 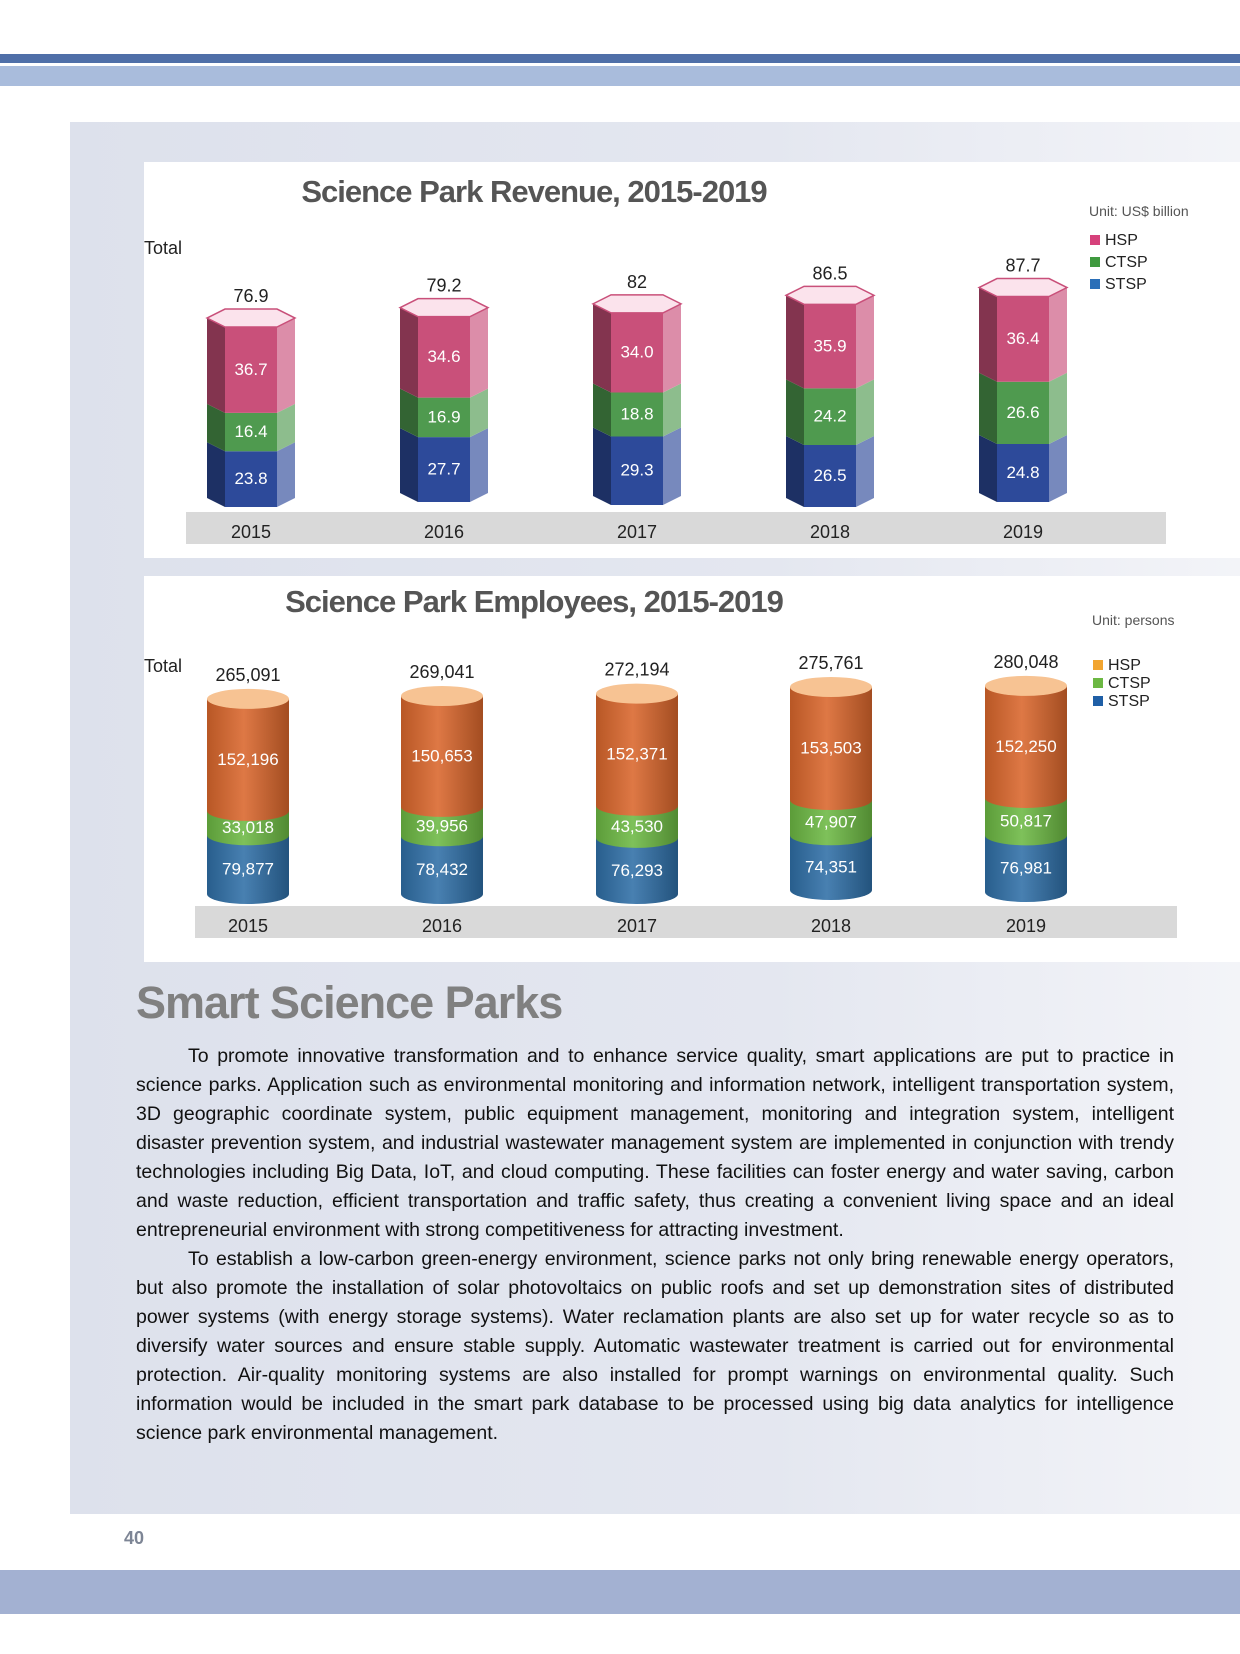 I want to click on total-value-label: 87.7, so click(x=1022, y=266).